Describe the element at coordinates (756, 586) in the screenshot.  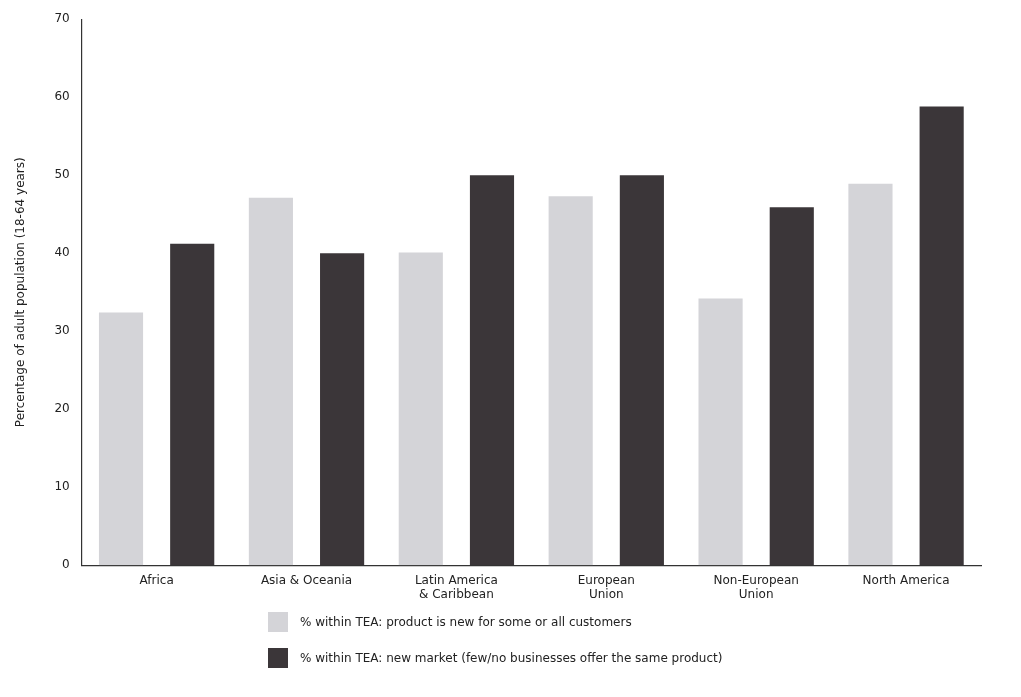
I see `x-tick-label: Non-European Union` at that location.